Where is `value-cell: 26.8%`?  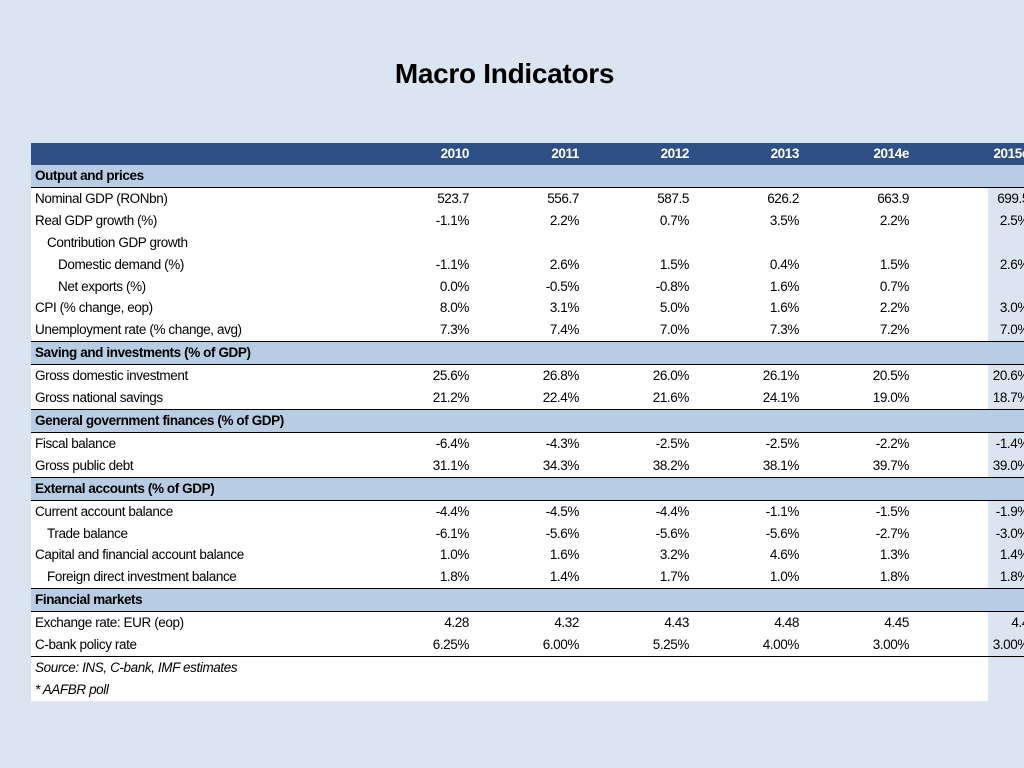 value-cell: 26.8% is located at coordinates (561, 376).